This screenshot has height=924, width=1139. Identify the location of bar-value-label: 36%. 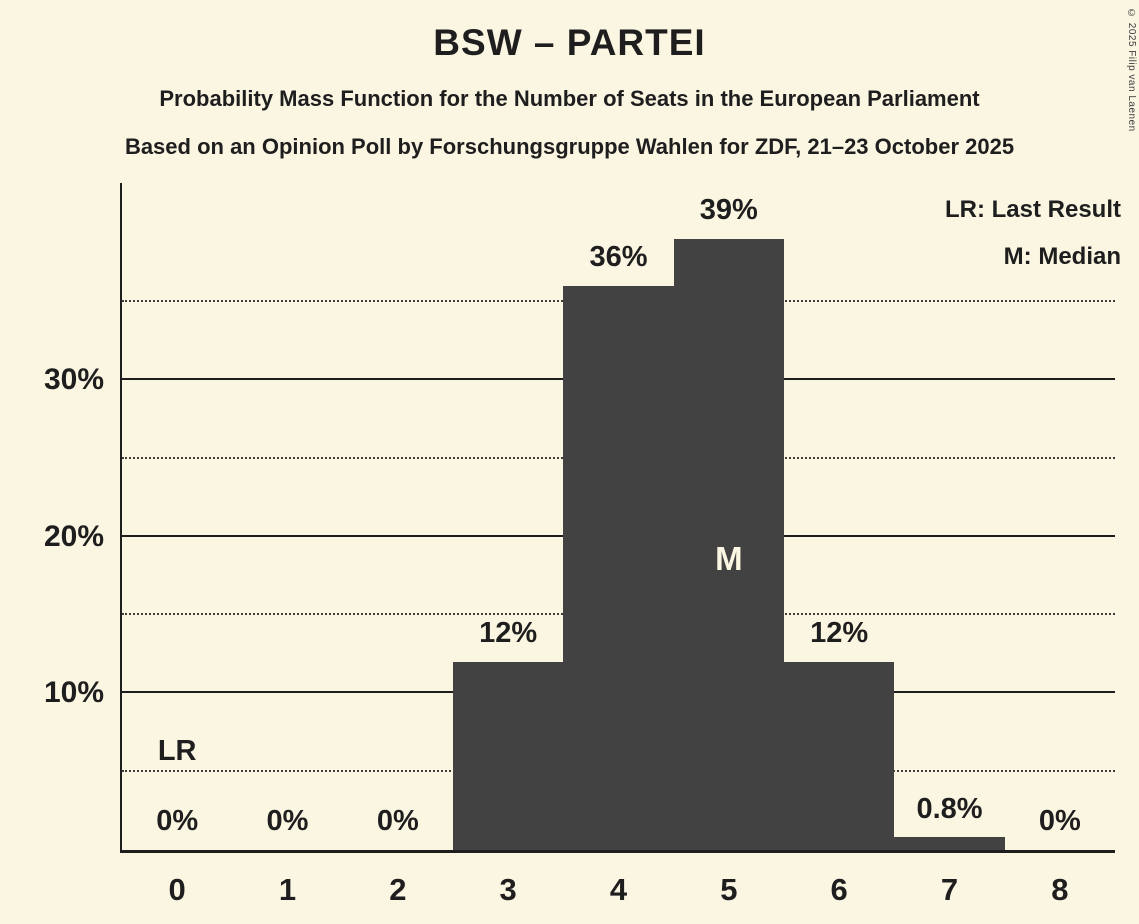
(618, 257).